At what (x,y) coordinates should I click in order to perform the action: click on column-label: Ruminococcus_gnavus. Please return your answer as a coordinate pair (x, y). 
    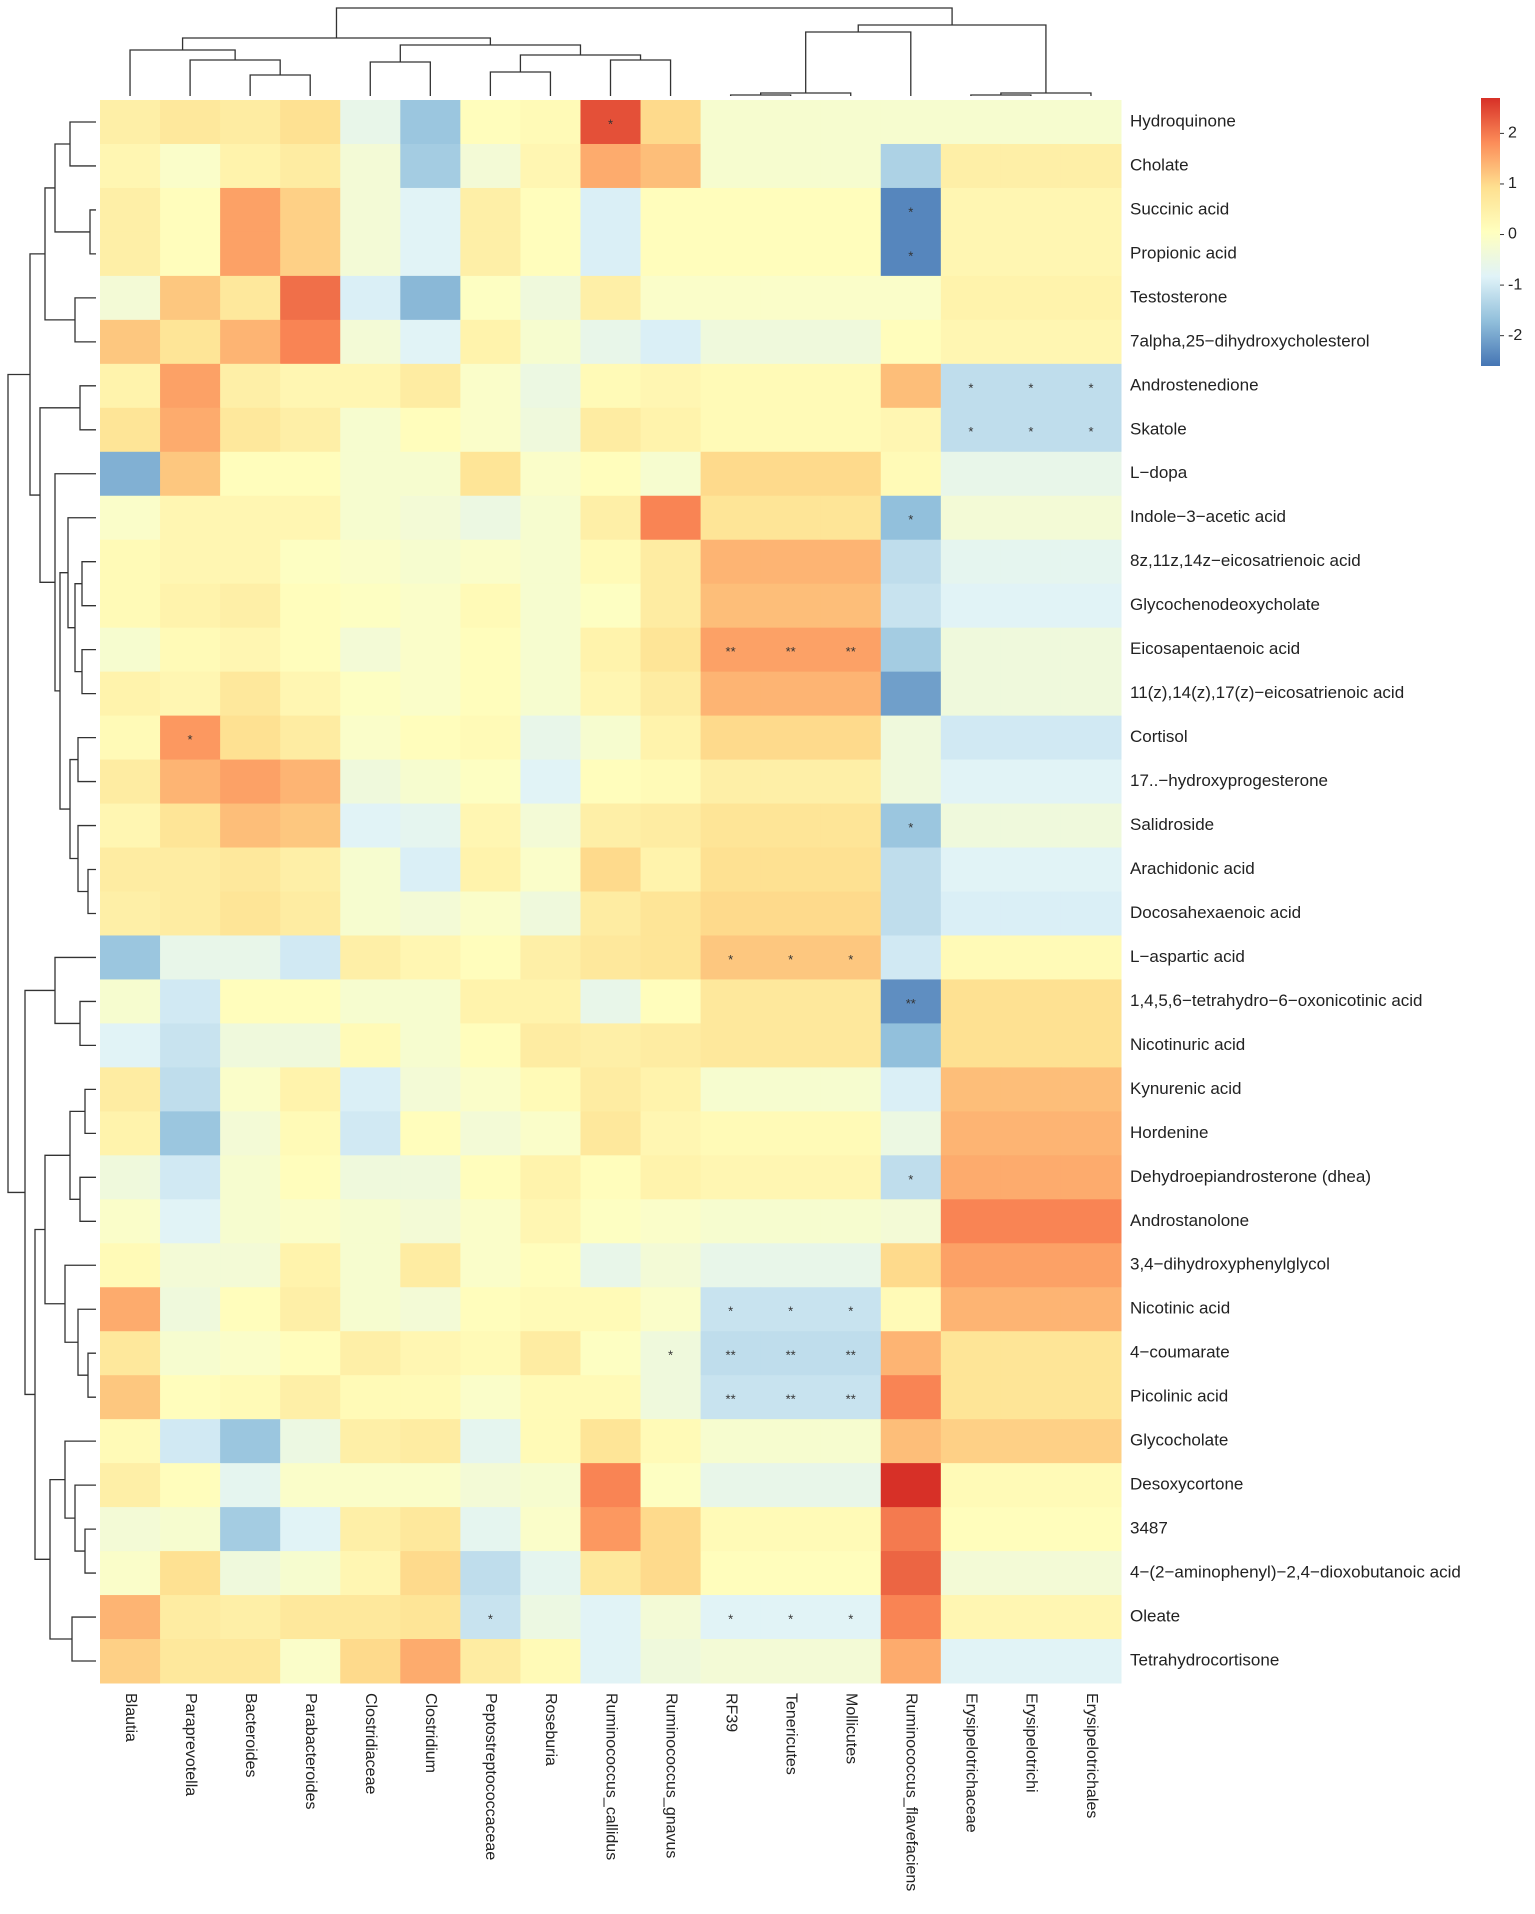
    Looking at the image, I should click on (670, 1775).